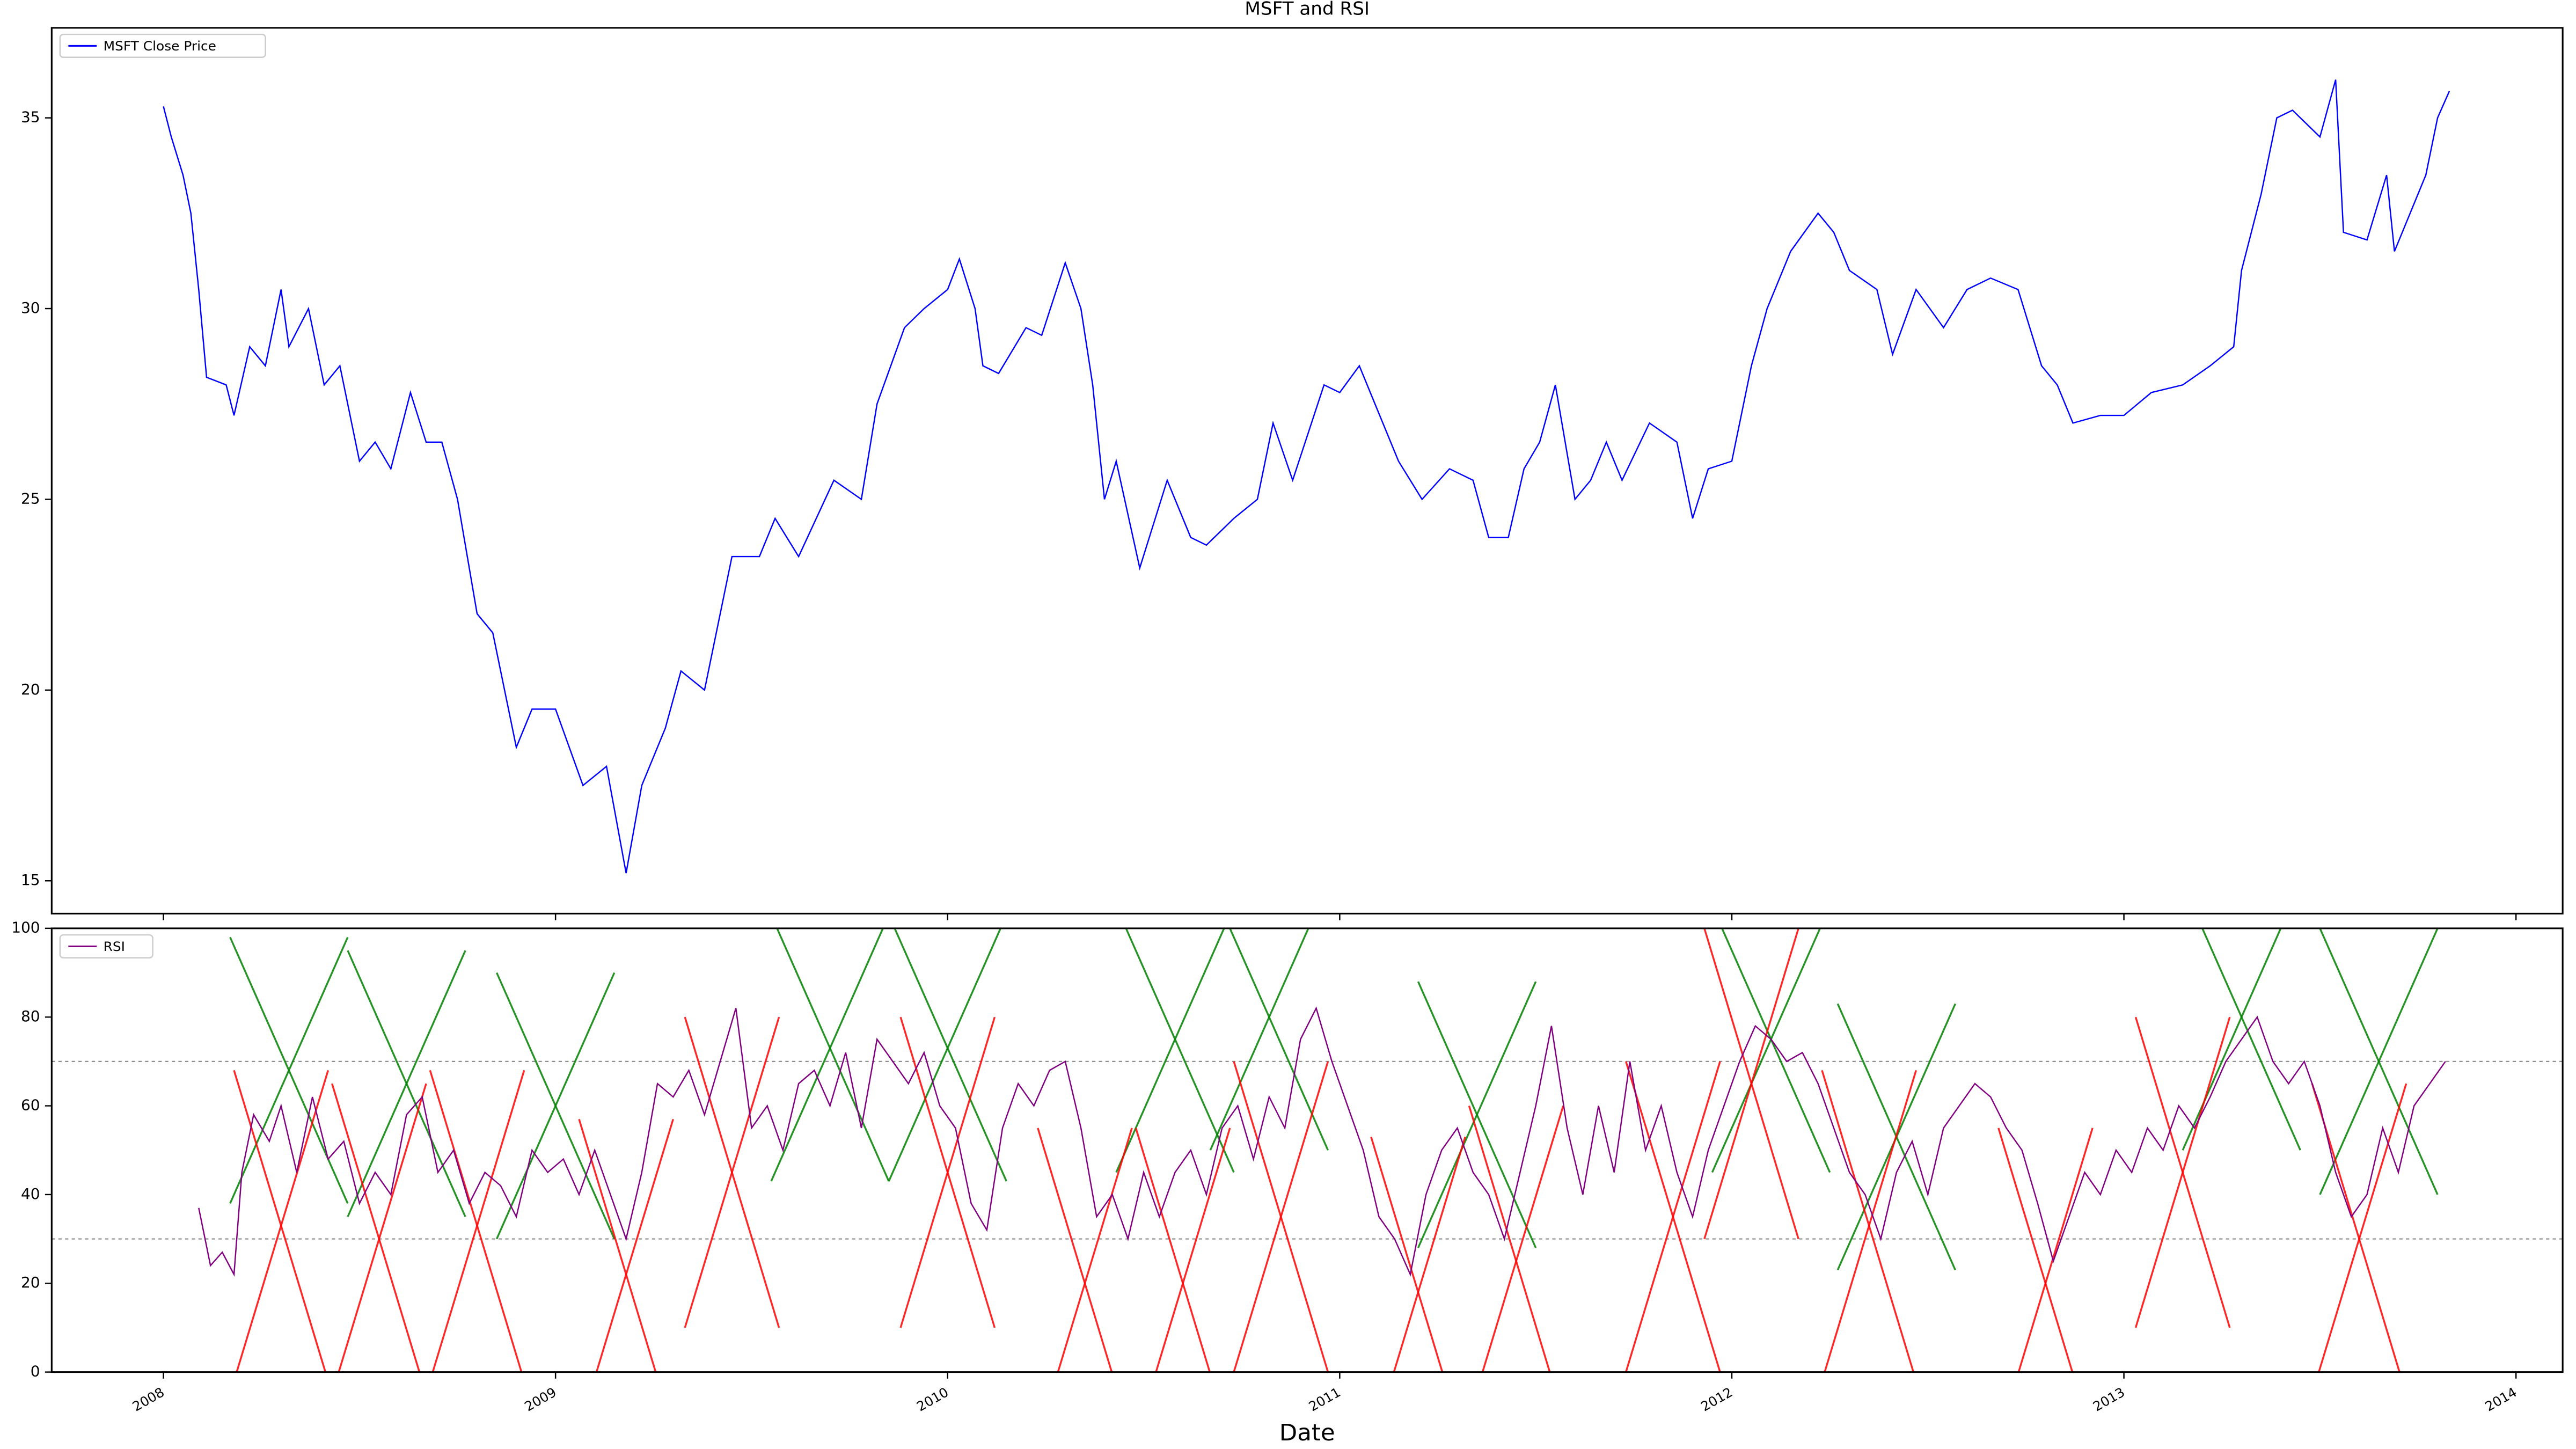 Image resolution: width=2576 pixels, height=1449 pixels. I want to click on x-tick-label: 2010, so click(932, 1399).